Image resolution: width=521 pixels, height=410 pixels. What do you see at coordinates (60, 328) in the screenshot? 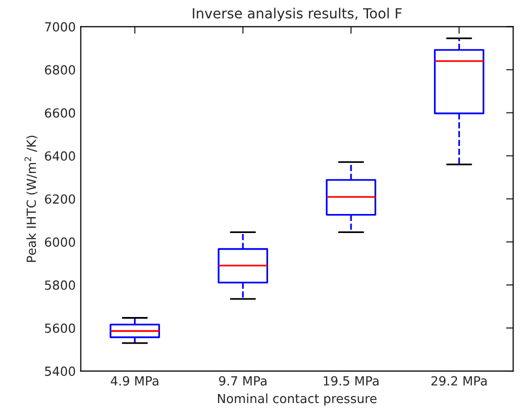
I see `y-tick-label: 5600` at bounding box center [60, 328].